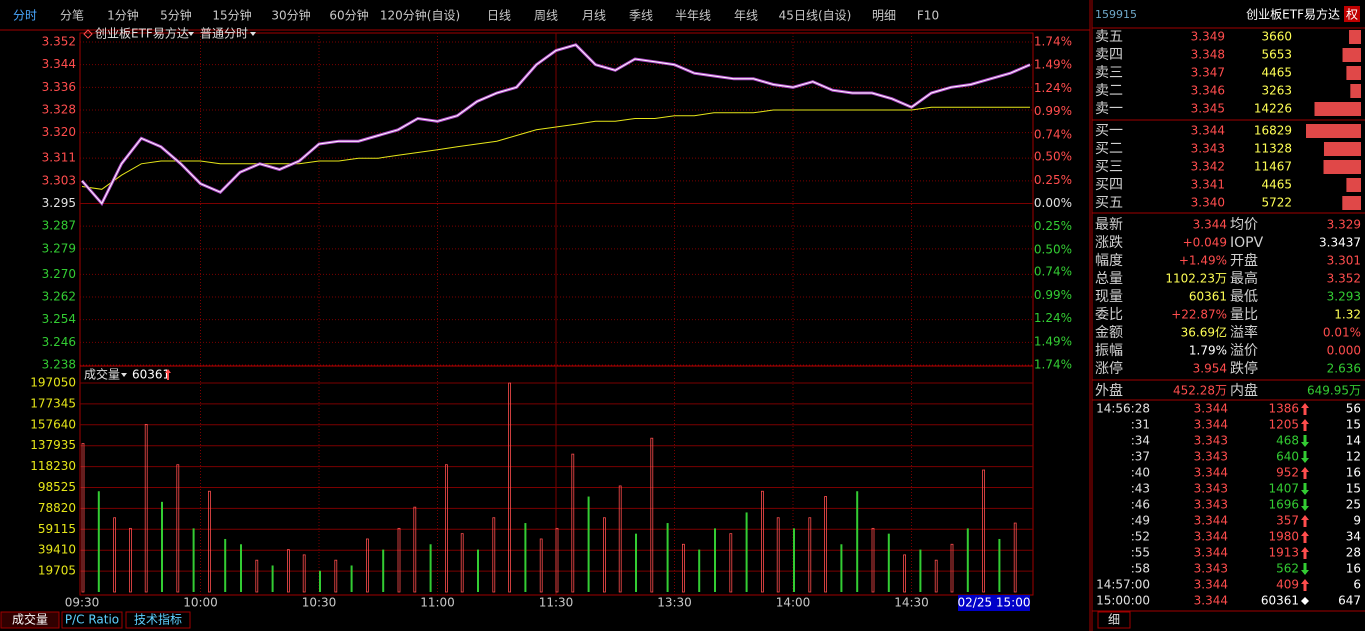  I want to click on toolbar-tab: F10, so click(928, 16).